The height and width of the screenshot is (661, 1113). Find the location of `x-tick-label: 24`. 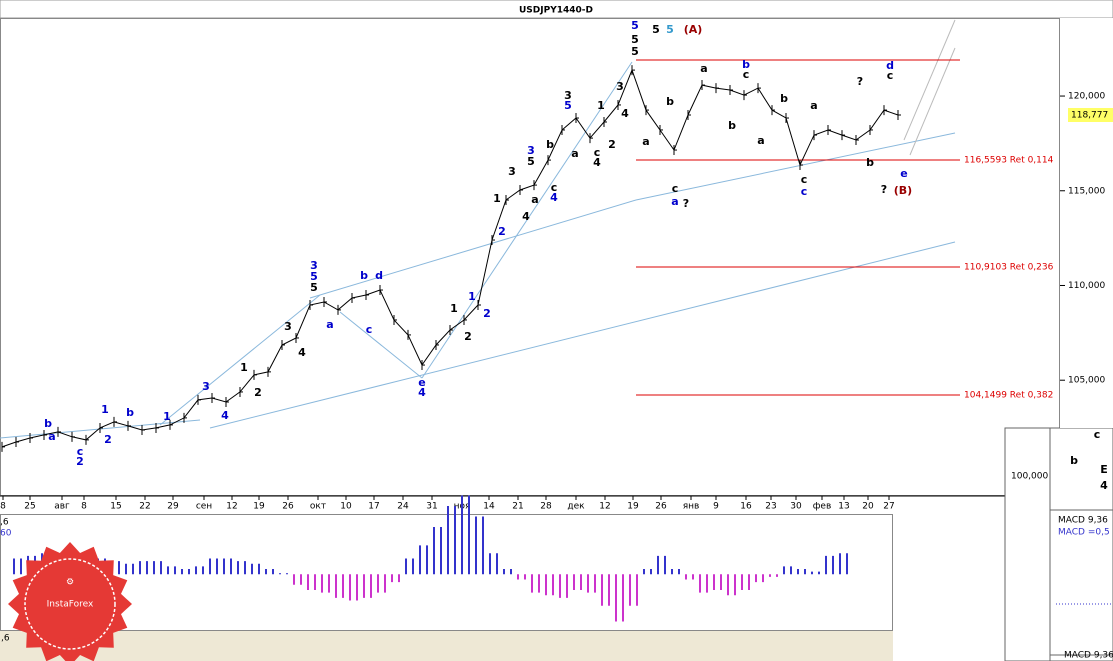

x-tick-label: 24 is located at coordinates (403, 507).